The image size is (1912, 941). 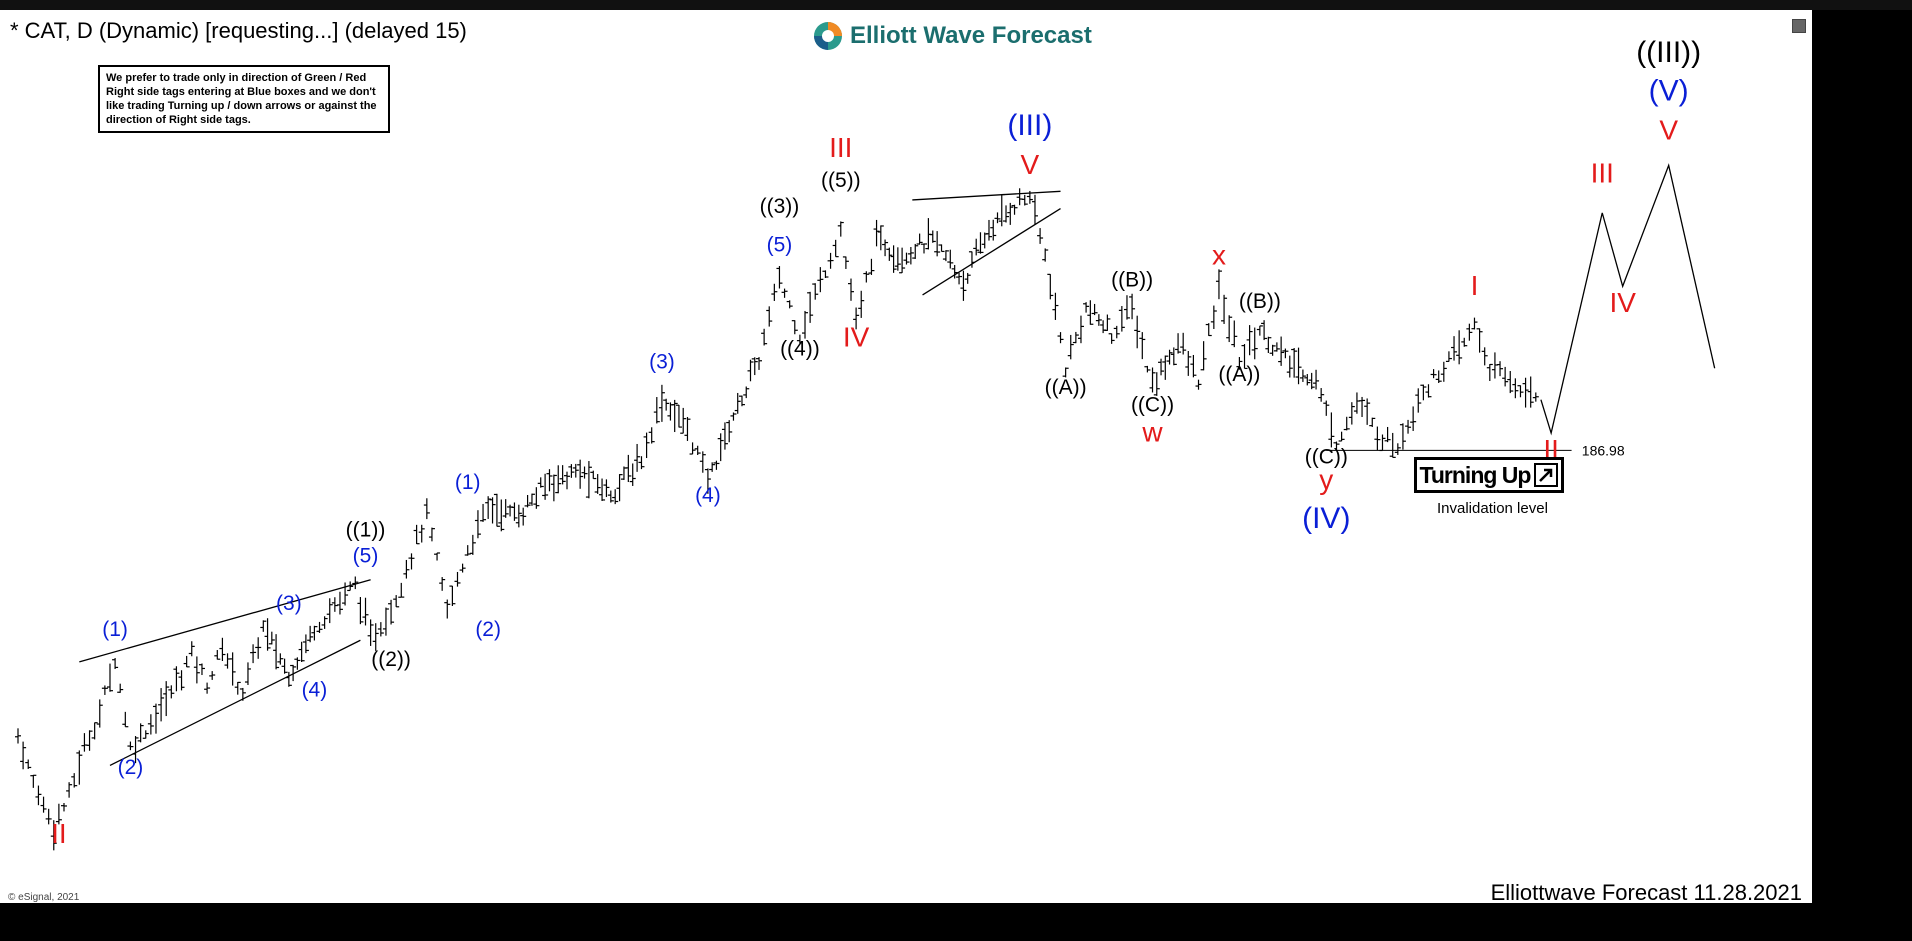 I want to click on credit-text: Elliottwave Forecast 11.28.2021, so click(x=1646, y=892).